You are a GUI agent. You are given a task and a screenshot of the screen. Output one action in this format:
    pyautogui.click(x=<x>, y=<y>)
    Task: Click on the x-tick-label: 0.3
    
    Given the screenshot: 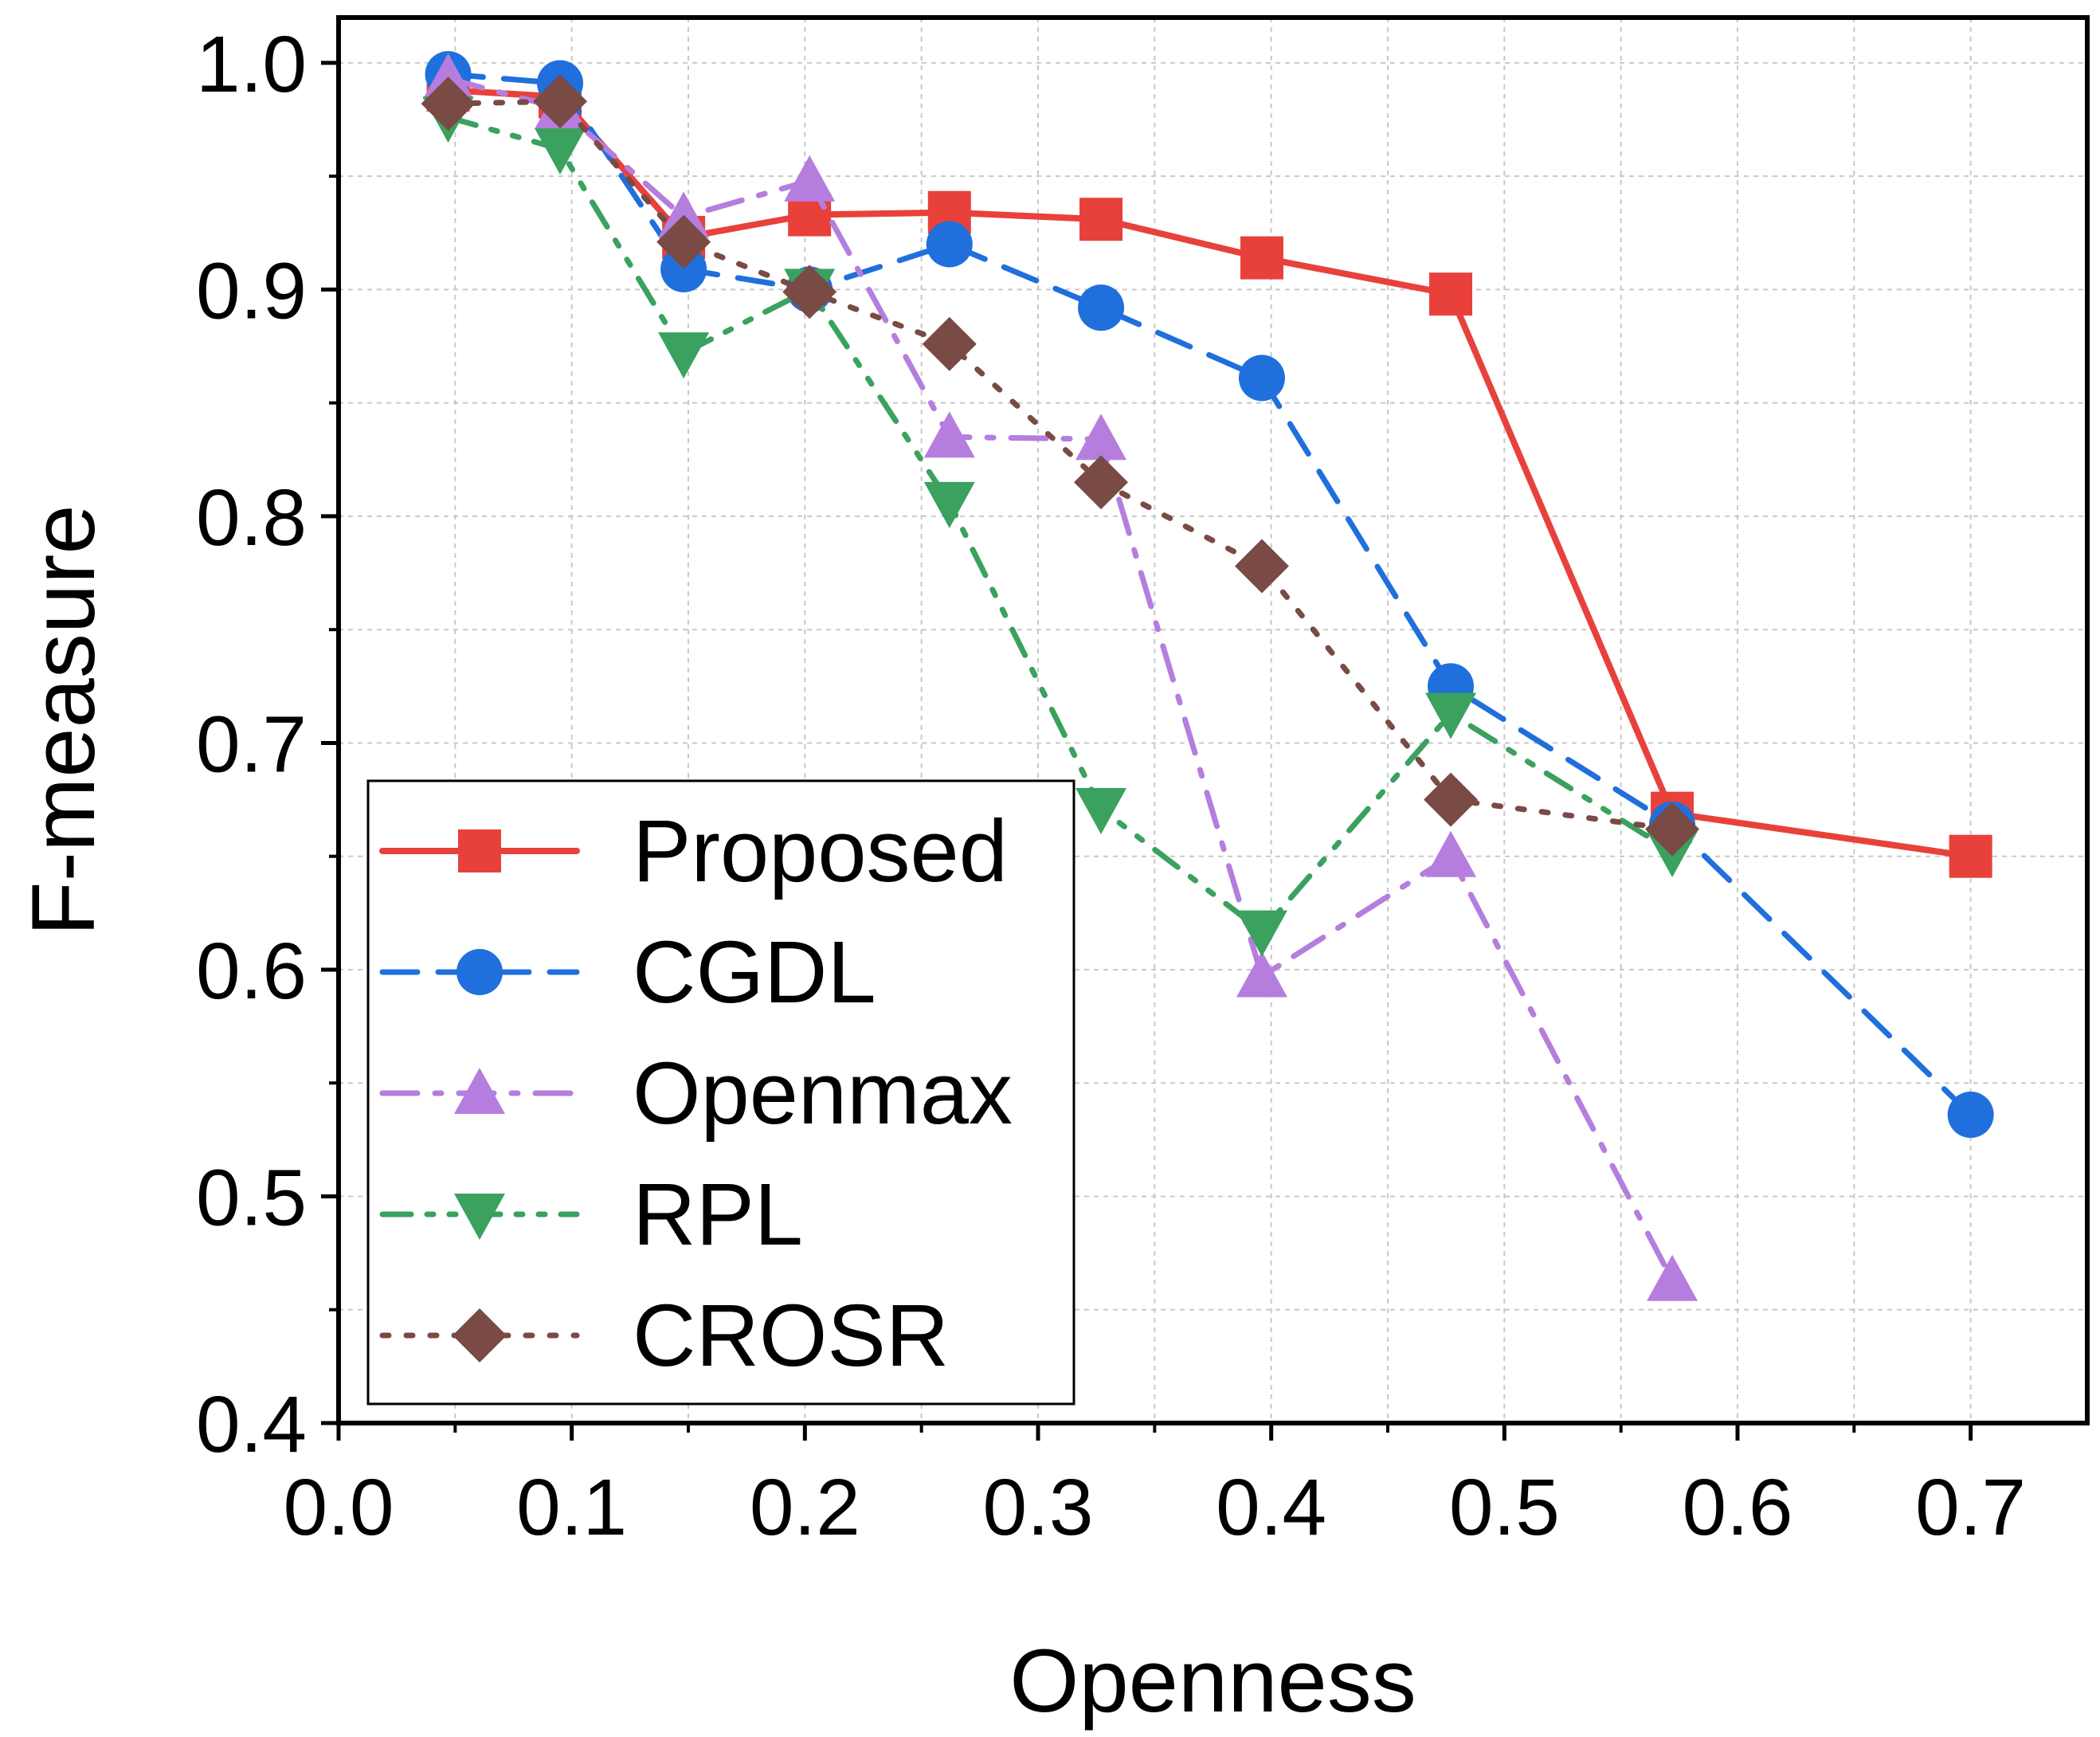 What is the action you would take?
    pyautogui.click(x=1037, y=1507)
    